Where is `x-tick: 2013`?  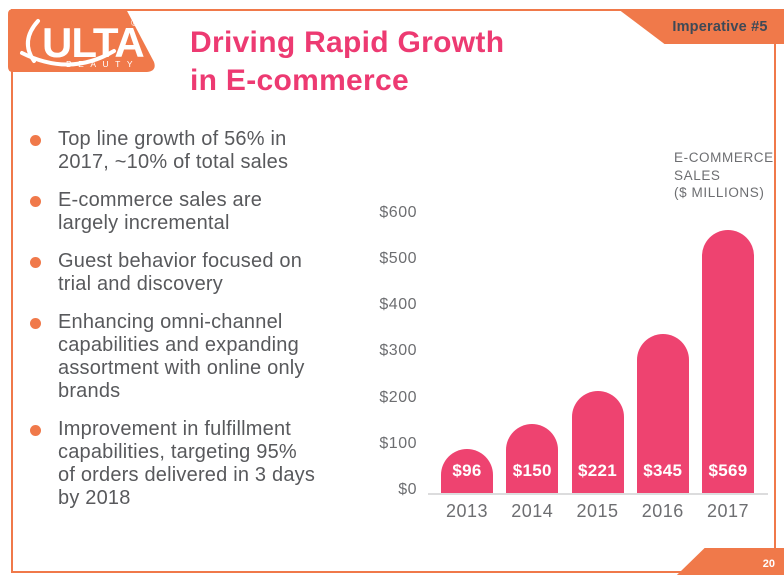 x-tick: 2013 is located at coordinates (467, 511).